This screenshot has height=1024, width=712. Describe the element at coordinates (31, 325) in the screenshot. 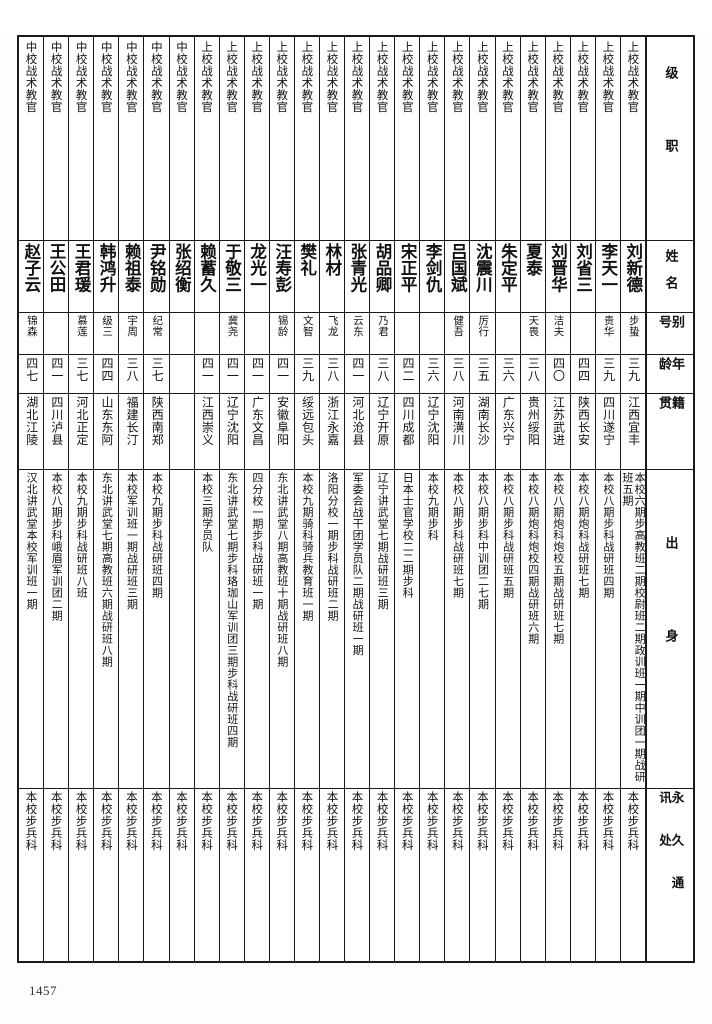

I see `cell-alias-text: 锦森` at that location.